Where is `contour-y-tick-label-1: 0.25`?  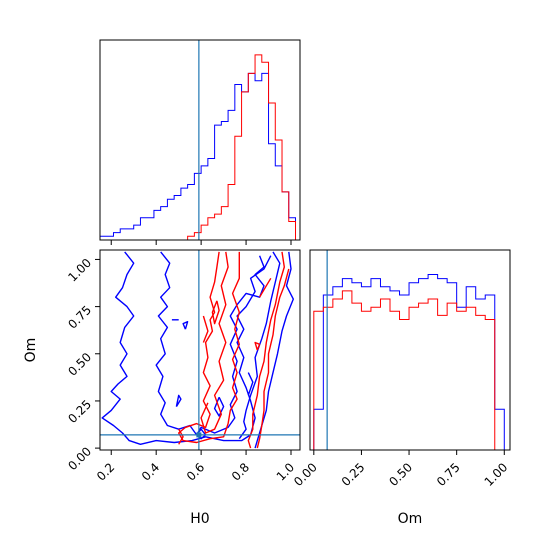 contour-y-tick-label-1: 0.25 is located at coordinates (79, 411).